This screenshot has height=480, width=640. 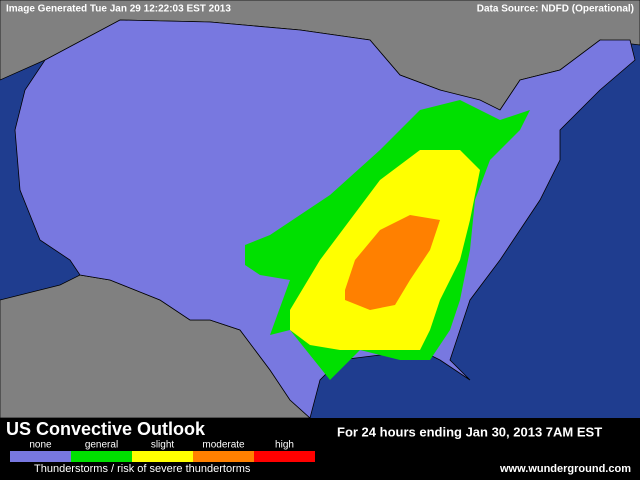 What do you see at coordinates (223, 445) in the screenshot?
I see `legend-label: moderate` at bounding box center [223, 445].